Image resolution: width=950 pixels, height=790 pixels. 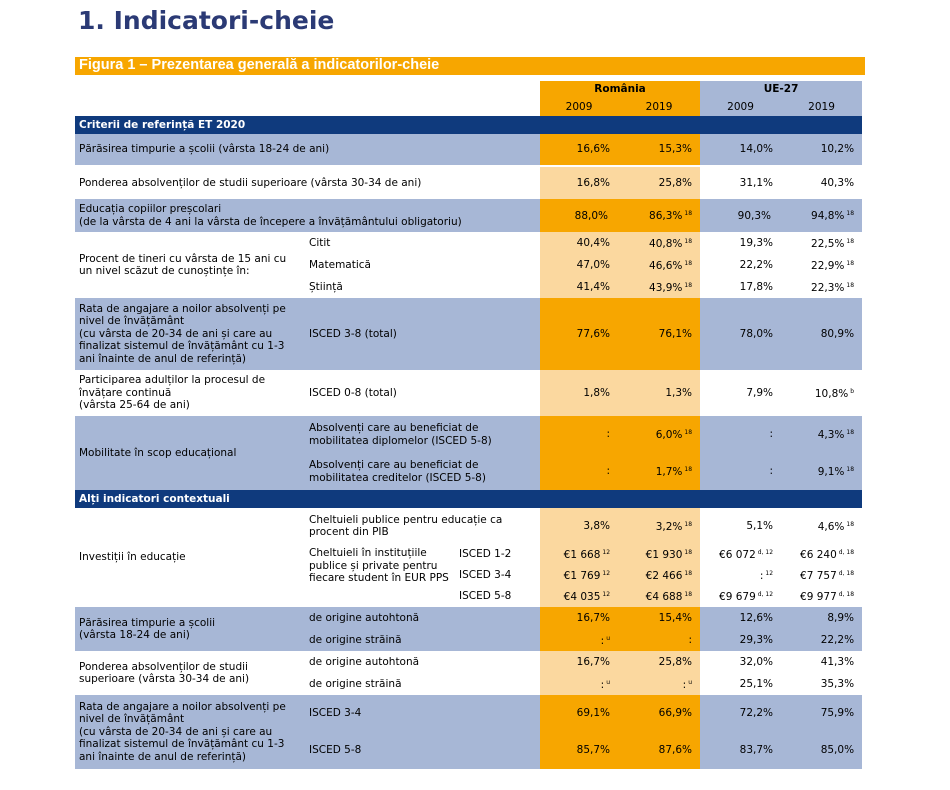 What do you see at coordinates (659, 618) in the screenshot?
I see `value-cell: 15,4%` at bounding box center [659, 618].